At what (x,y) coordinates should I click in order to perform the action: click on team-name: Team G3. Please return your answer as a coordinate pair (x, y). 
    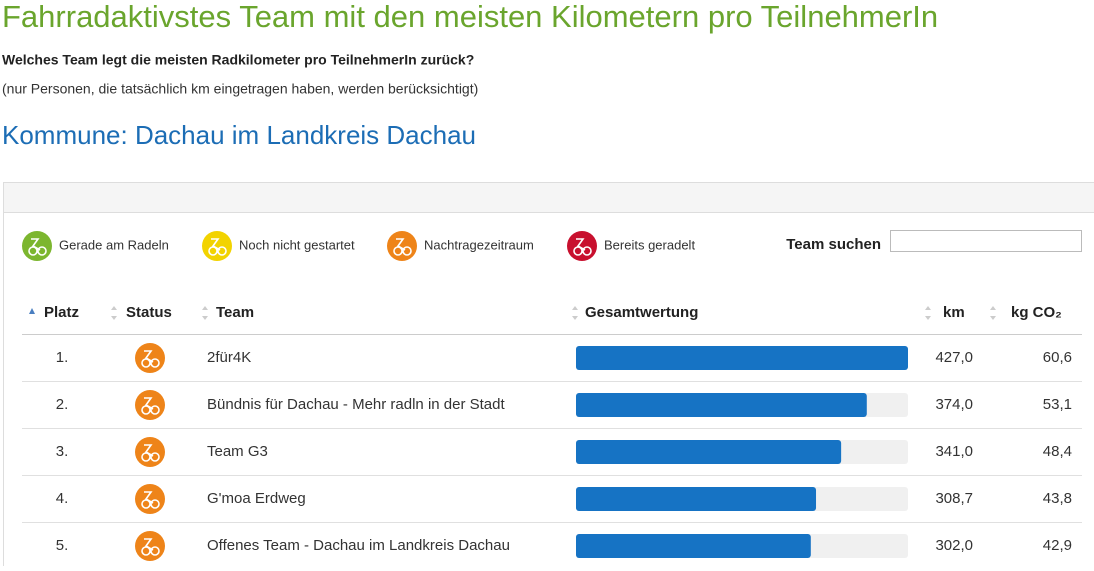
    Looking at the image, I should click on (237, 451).